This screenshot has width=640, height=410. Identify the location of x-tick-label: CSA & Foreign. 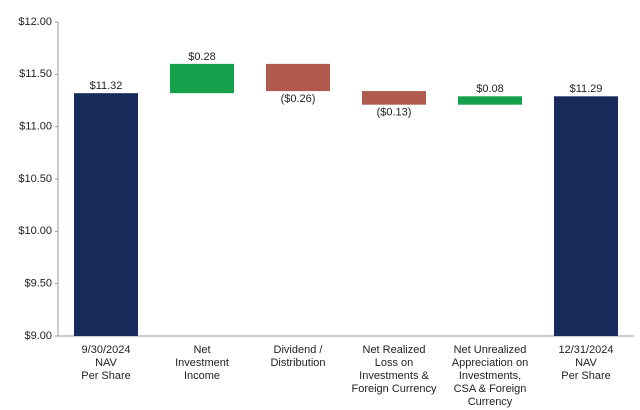
(490, 389).